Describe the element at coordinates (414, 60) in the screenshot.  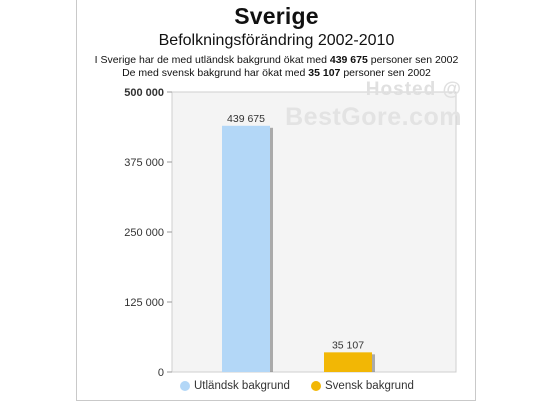
I see `note1-post: personer sen 2002` at that location.